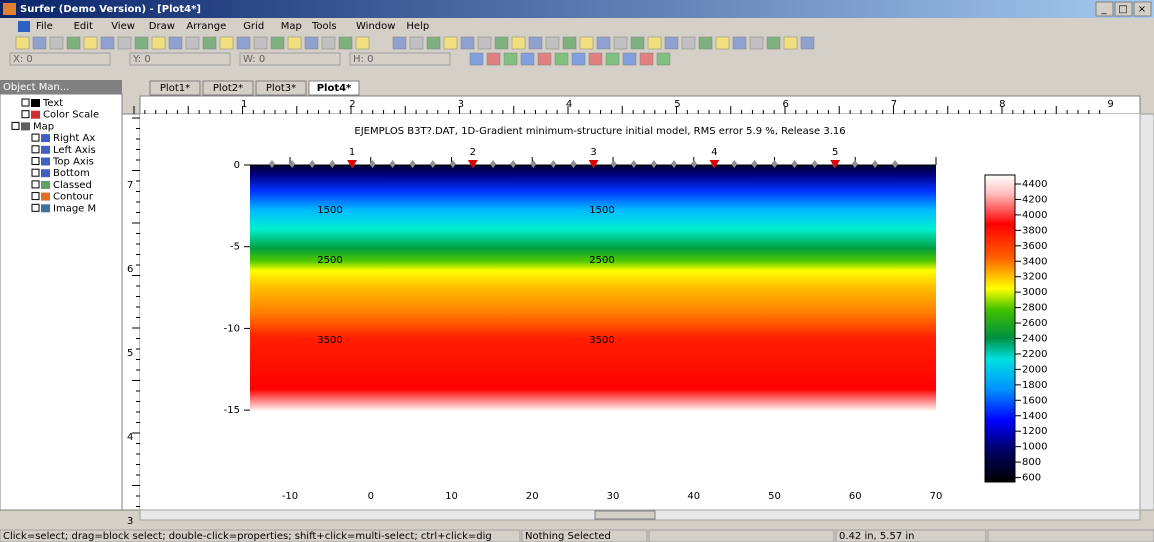  Describe the element at coordinates (291, 26) in the screenshot. I see `menu-item: Map` at that location.